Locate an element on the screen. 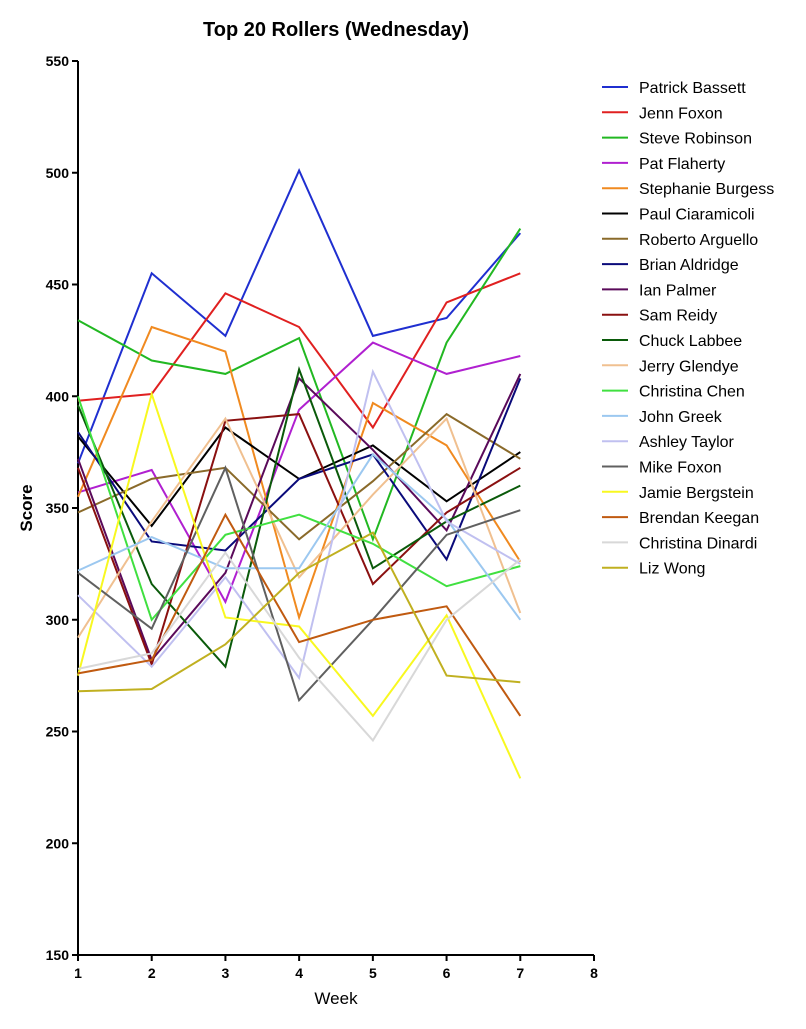 The width and height of the screenshot is (806, 1029). legend-entry: Christina Chen is located at coordinates (692, 392).